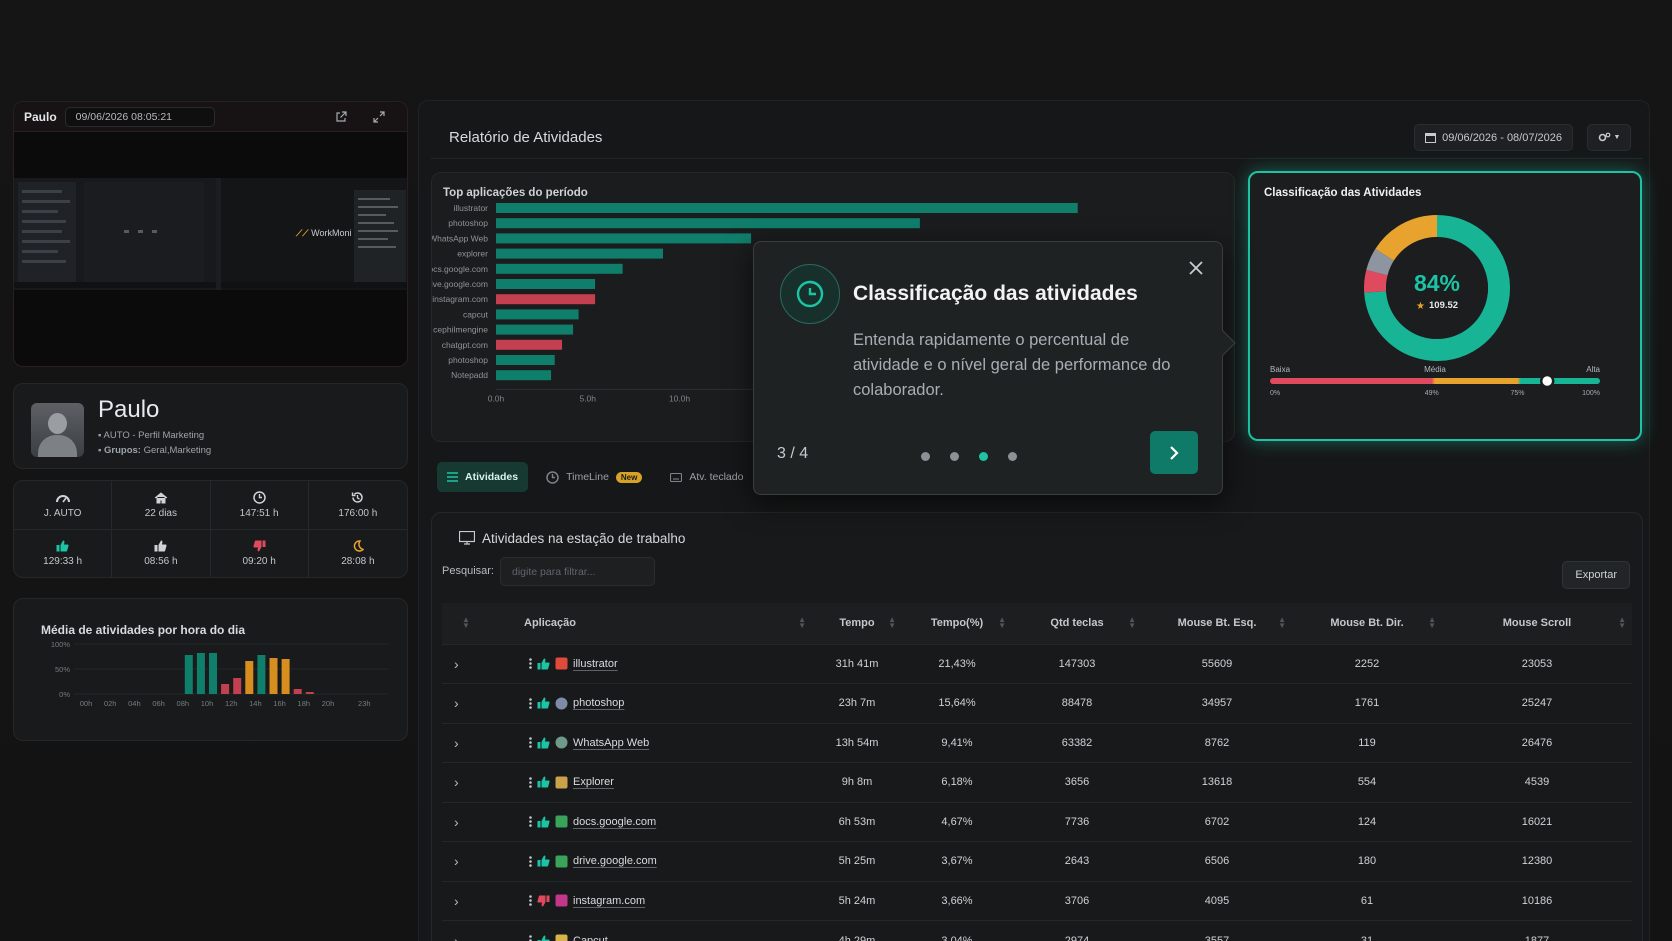 This screenshot has width=1672, height=941. What do you see at coordinates (1596, 575) in the screenshot?
I see `export-button: Exportar` at bounding box center [1596, 575].